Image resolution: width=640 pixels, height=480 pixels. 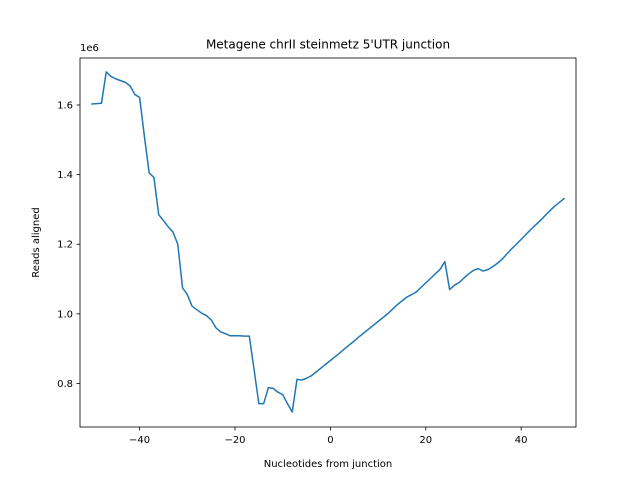 I want to click on x-tick-label: 20, so click(x=425, y=440).